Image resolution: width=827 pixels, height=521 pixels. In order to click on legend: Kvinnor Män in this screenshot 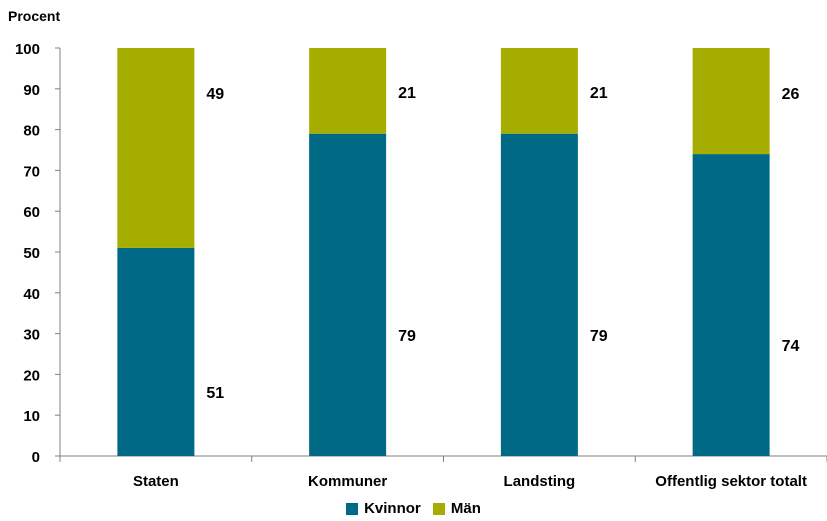, I will do `click(413, 509)`.